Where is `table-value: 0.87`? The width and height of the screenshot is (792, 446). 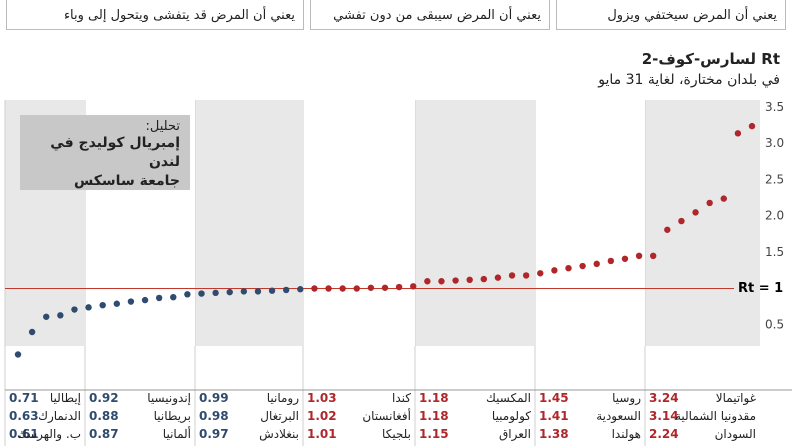 table-value: 0.87 is located at coordinates (104, 434).